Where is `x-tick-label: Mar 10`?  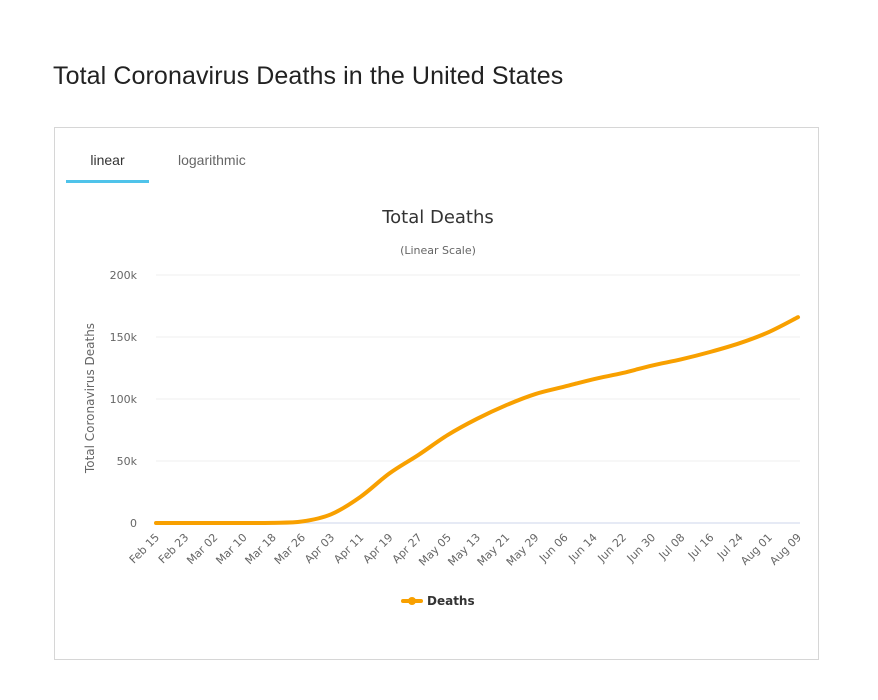
x-tick-label: Mar 10 is located at coordinates (231, 549).